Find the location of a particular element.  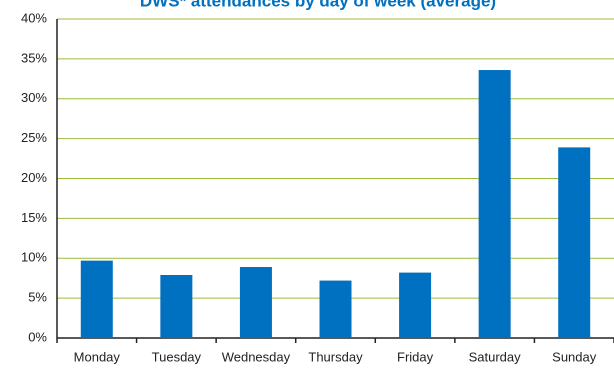

y-tick-label: 10% is located at coordinates (34, 257).